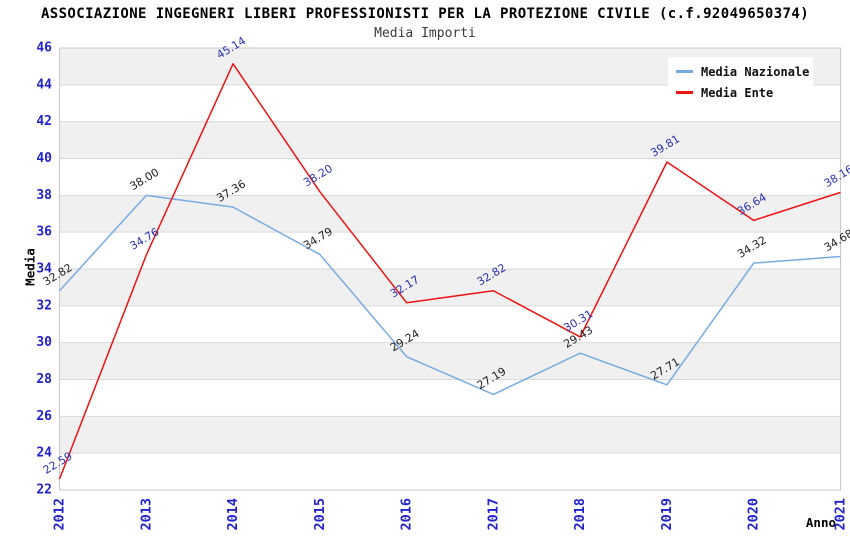 This screenshot has width=850, height=550. What do you see at coordinates (755, 71) in the screenshot?
I see `legend-label-media-nazionale: Media Nazionale` at bounding box center [755, 71].